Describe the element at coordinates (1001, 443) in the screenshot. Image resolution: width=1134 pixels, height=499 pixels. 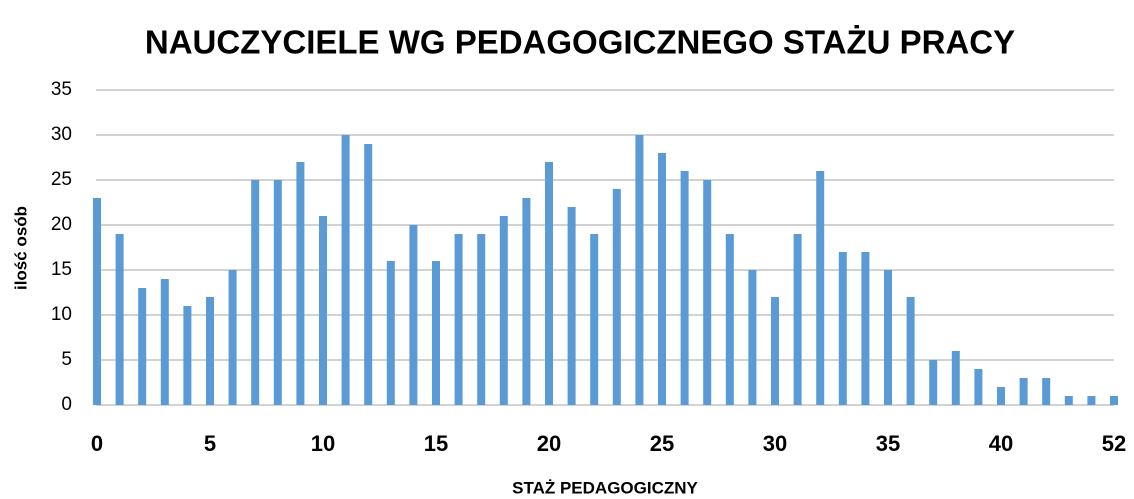
I see `x-tick-label: 40` at that location.